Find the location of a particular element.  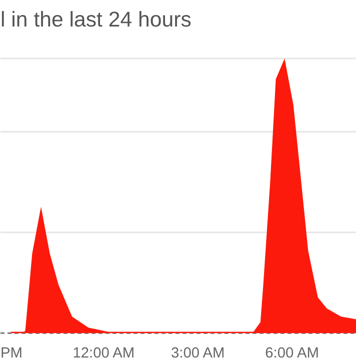

x-tick-label: 6:00 AM is located at coordinates (292, 354).